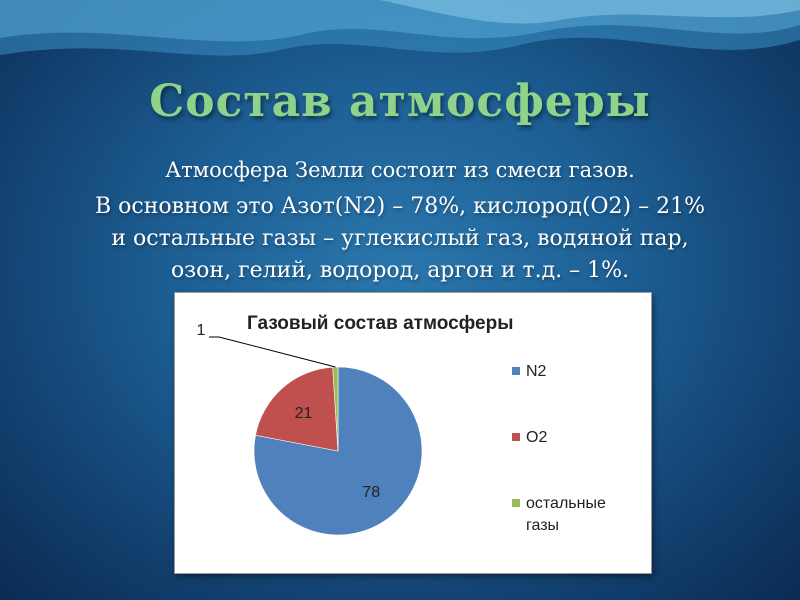  I want to click on pie-slice-N2, so click(338, 451).